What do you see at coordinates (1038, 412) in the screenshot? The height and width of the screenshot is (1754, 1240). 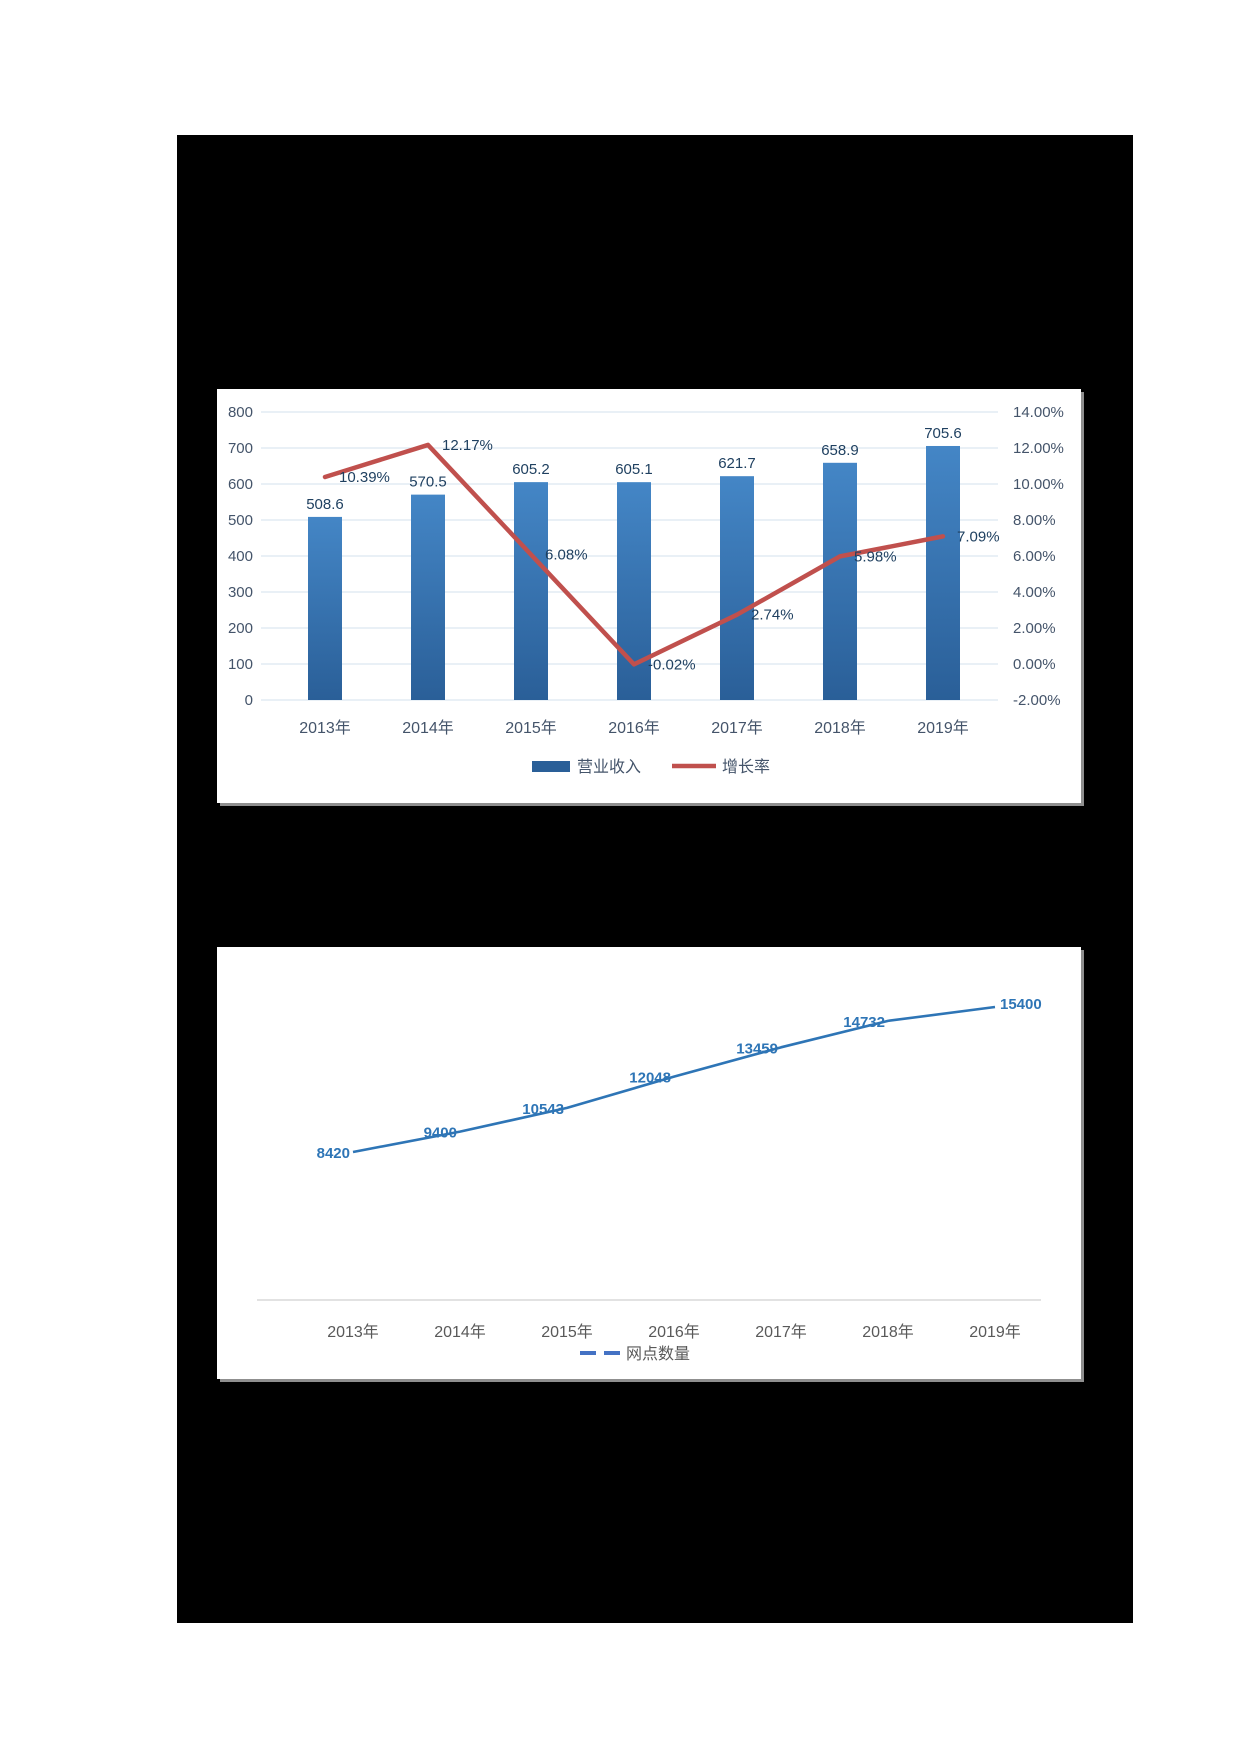 I see `right-axis-tick: 14.00%` at bounding box center [1038, 412].